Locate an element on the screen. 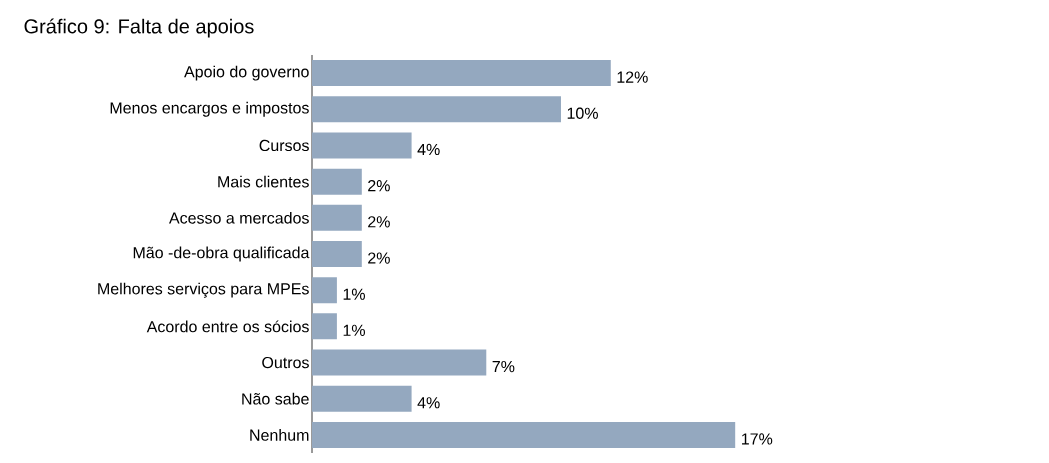  y-tick-label: Apoio do governo is located at coordinates (246, 73).